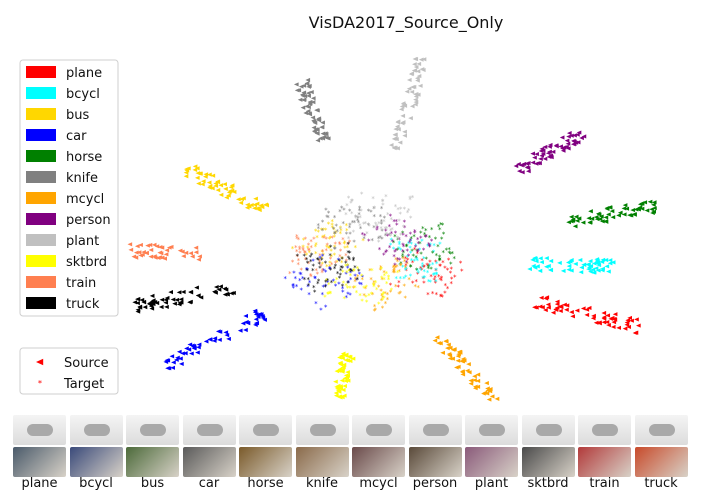 The width and height of the screenshot is (702, 497). Describe the element at coordinates (69, 371) in the screenshot. I see `domain-legend-frame` at that location.